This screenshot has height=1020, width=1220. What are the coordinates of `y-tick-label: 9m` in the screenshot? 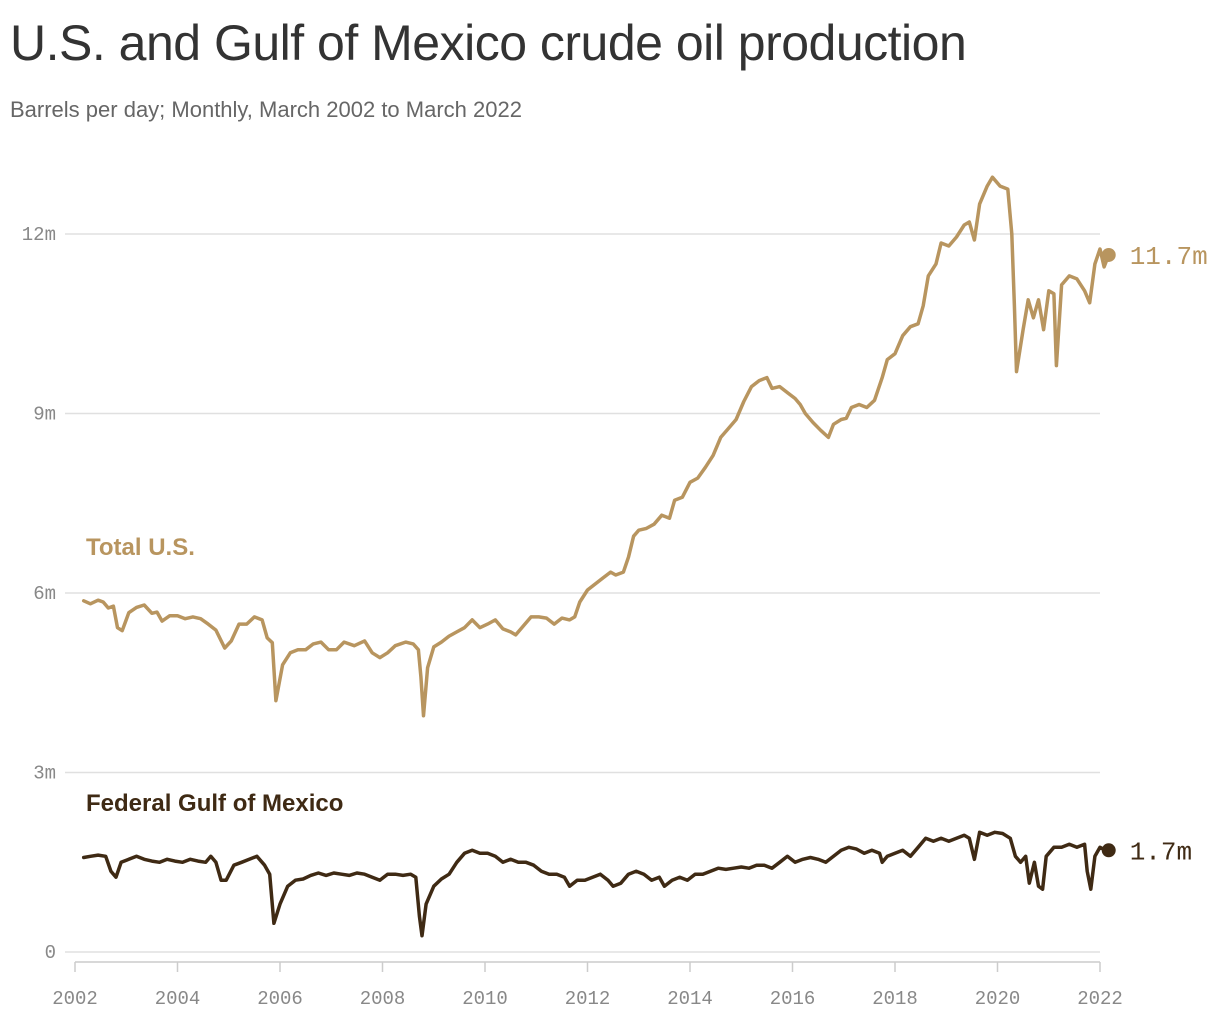 It's located at (44, 415).